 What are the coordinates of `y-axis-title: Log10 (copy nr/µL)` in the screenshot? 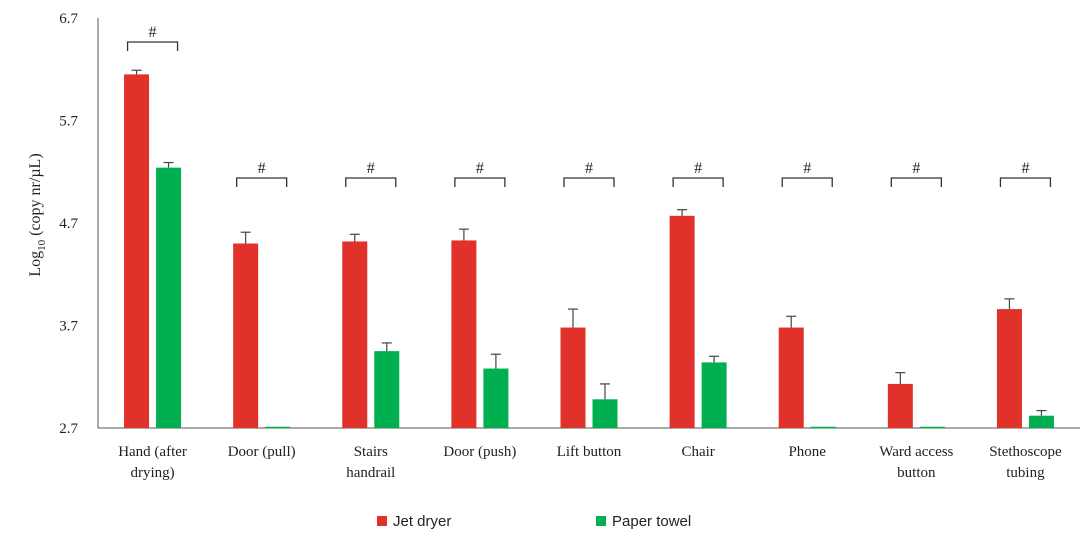 It's located at (37, 214).